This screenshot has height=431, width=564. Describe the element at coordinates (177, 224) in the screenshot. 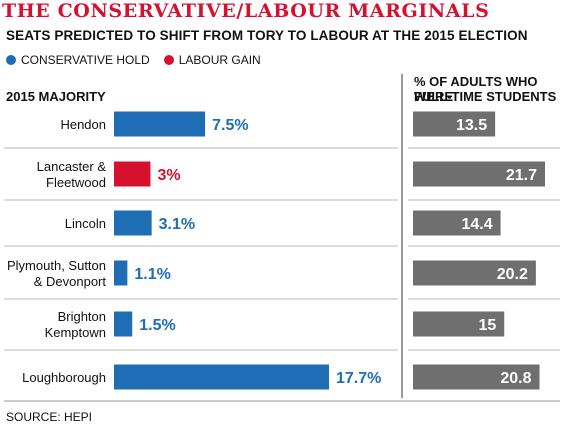

I see `majority-value-lincoln: 3.1%` at that location.